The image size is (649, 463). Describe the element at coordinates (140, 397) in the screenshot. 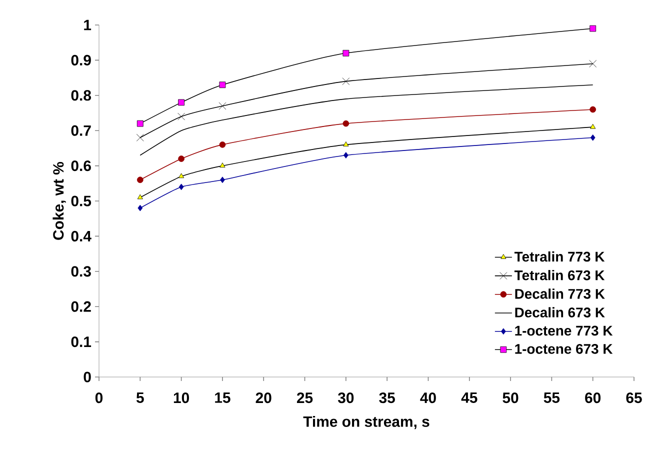

I see `x-tick-label: 5` at that location.